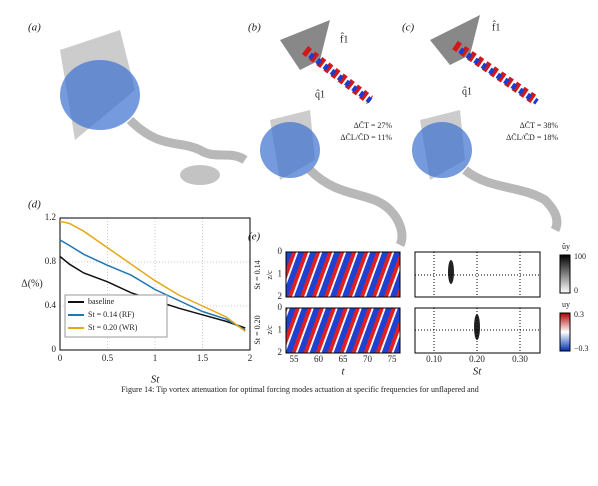 This screenshot has height=486, width=598. Describe the element at coordinates (477, 359) in the screenshot. I see `x-tick-label: 0.20` at that location.